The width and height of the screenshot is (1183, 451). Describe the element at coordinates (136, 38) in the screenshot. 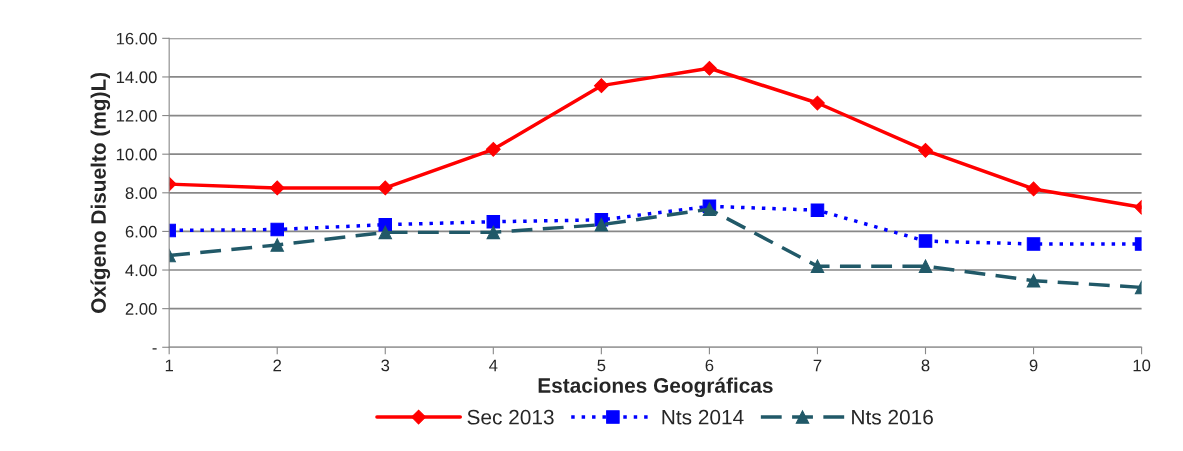

I see `y-tick-label: 16.00` at that location.